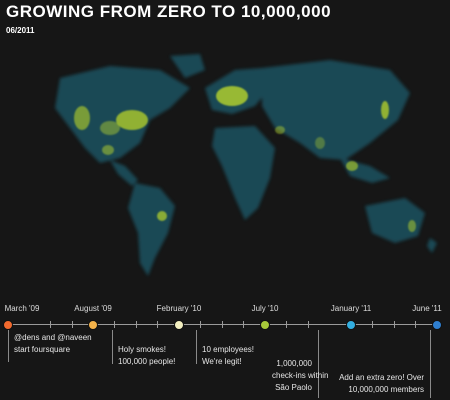 This screenshot has width=450, height=400. I want to click on central-america-landmass, so click(124, 173).